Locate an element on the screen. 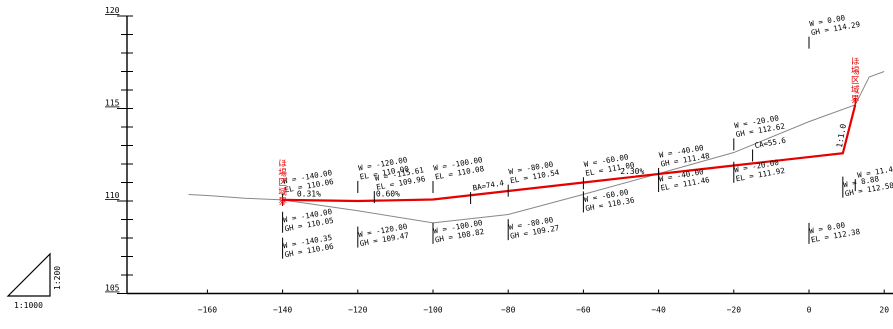  grade-label: 0.31% is located at coordinates (309, 193).